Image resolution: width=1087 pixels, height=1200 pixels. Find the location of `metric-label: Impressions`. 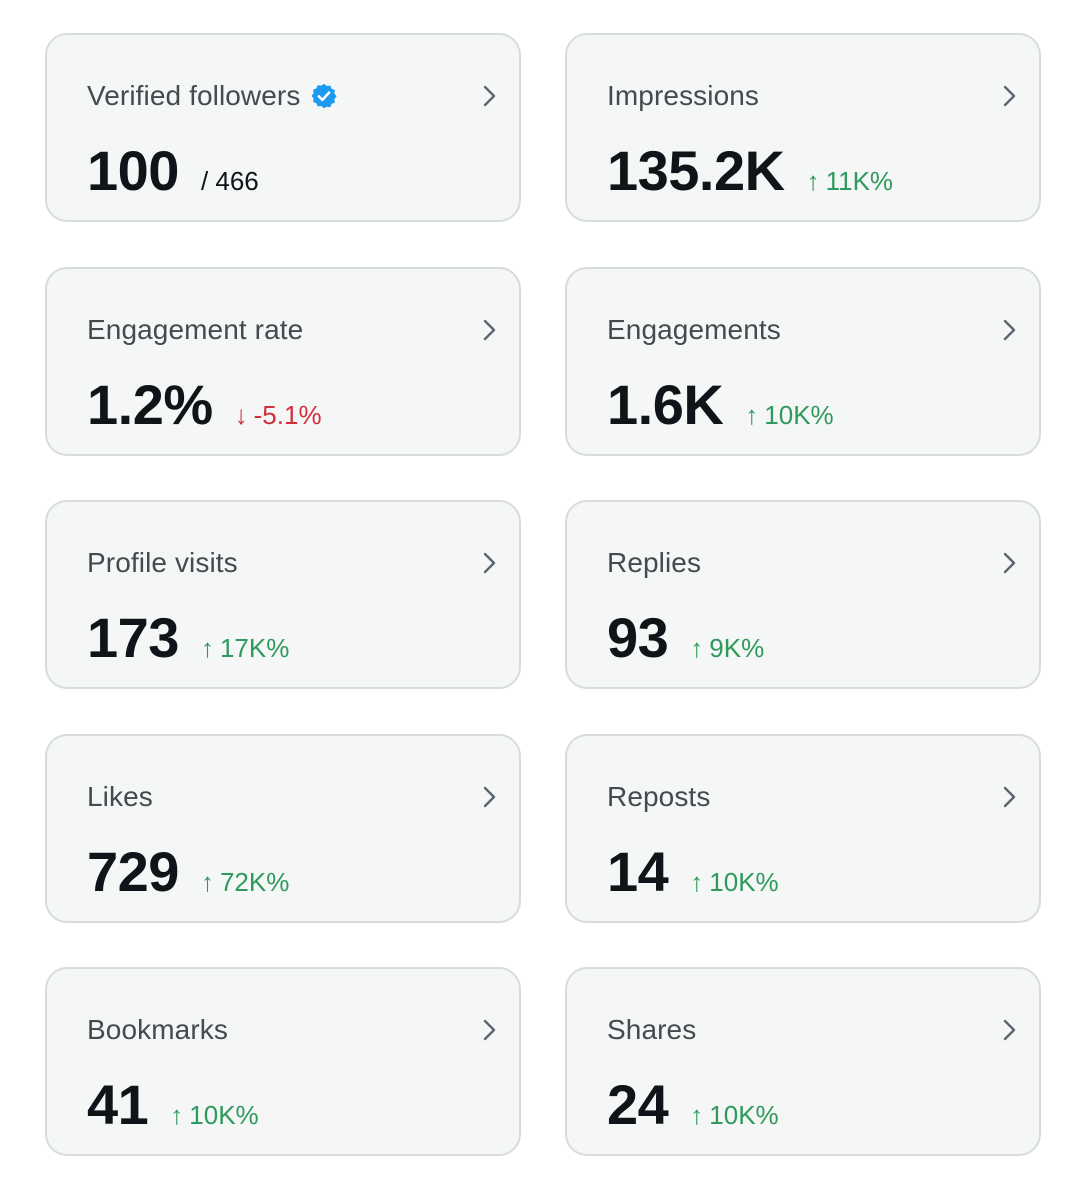

metric-label: Impressions is located at coordinates (683, 95).